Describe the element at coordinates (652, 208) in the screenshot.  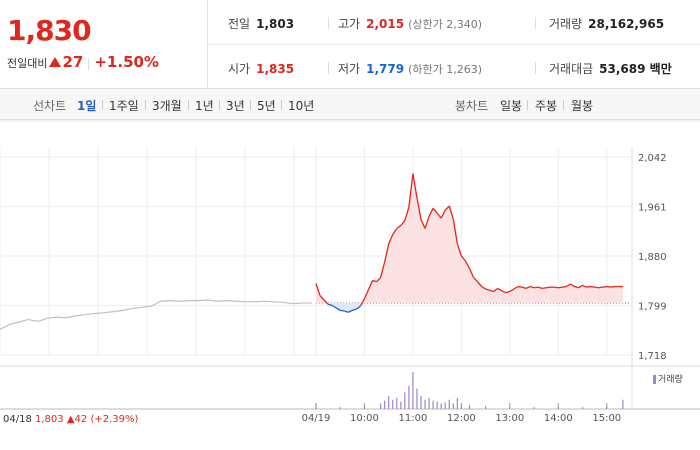
I see `y-tick-label: 1,961` at that location.